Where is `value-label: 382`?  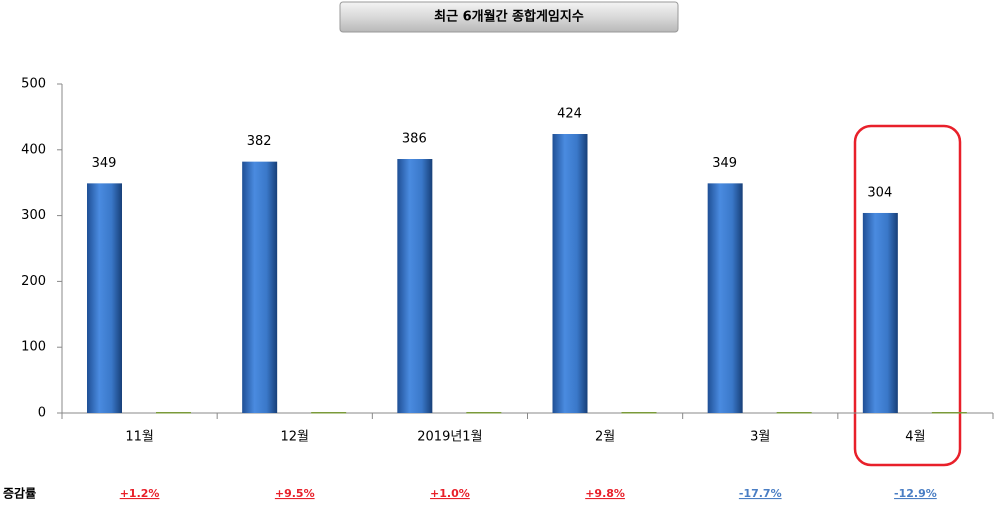
value-label: 382 is located at coordinates (259, 141).